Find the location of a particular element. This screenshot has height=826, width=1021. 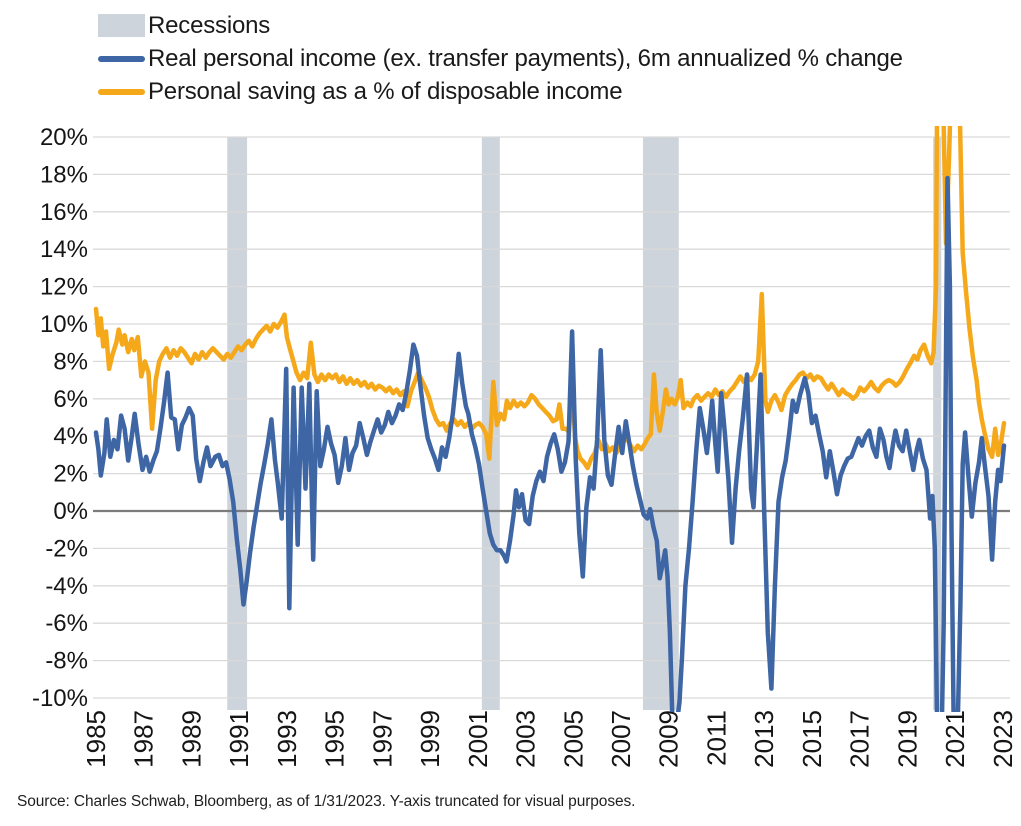

x-axis-label: 2011 is located at coordinates (716, 738).